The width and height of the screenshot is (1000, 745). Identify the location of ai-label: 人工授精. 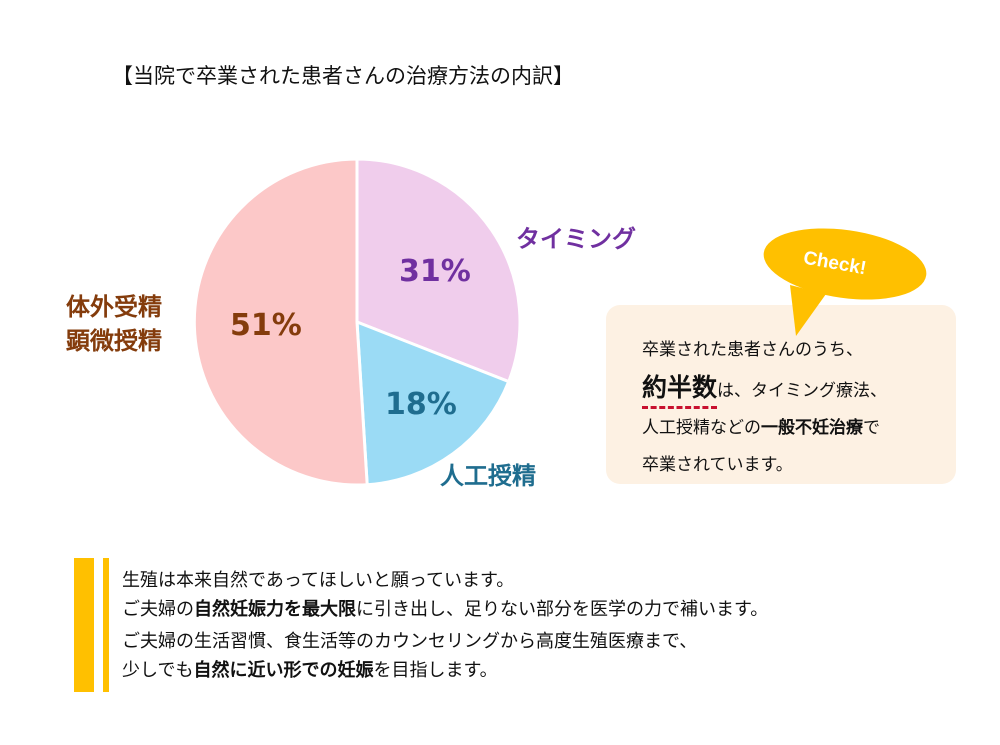
(488, 476).